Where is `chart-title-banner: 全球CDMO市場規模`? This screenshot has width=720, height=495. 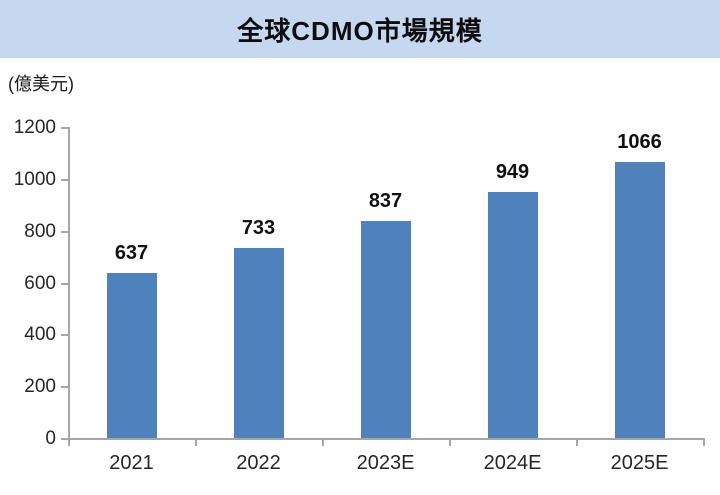 chart-title-banner: 全球CDMO市場規模 is located at coordinates (360, 29).